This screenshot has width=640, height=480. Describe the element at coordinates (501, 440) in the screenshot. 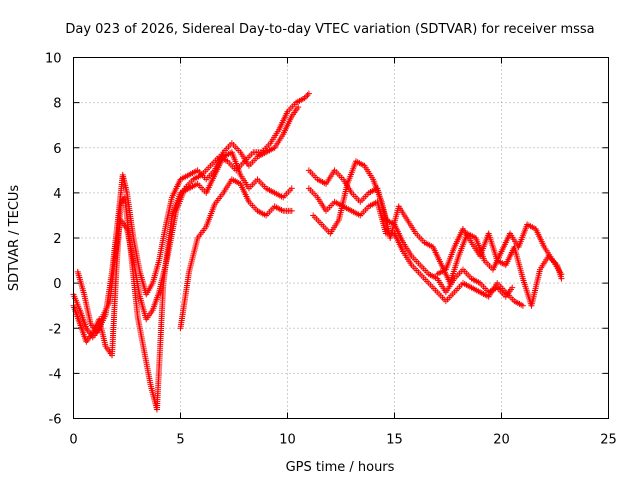

I see `x-tick-label: 20` at that location.